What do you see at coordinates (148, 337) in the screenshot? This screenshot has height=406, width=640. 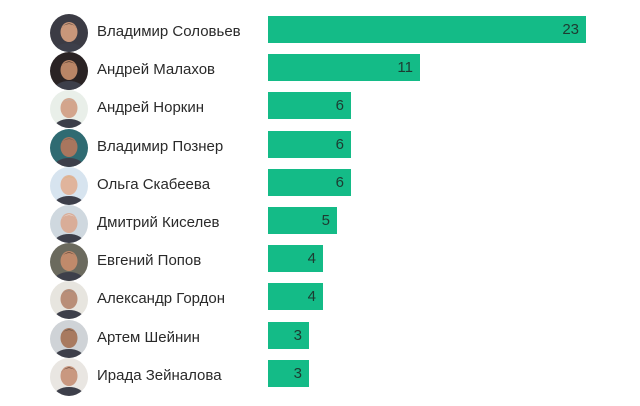 I see `person-name-label: Артем Шейнин` at bounding box center [148, 337].